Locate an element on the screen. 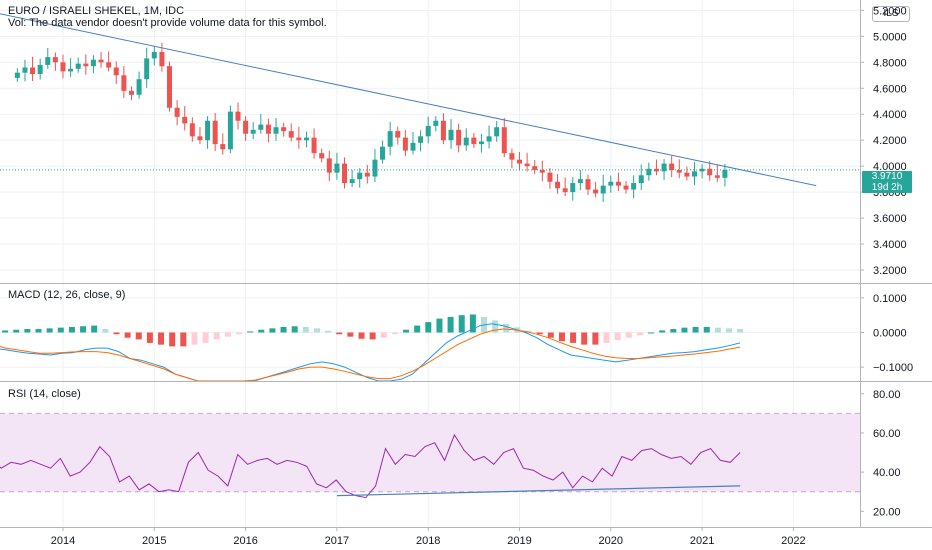  rsi-tick-label: 60.00 is located at coordinates (887, 434).